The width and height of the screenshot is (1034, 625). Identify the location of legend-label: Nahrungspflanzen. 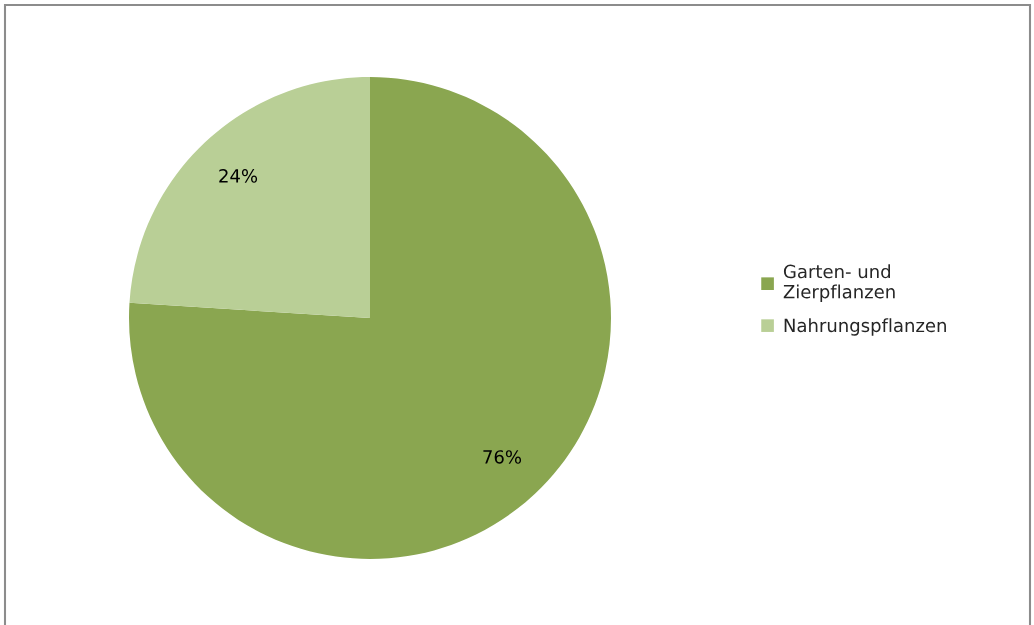
(865, 327).